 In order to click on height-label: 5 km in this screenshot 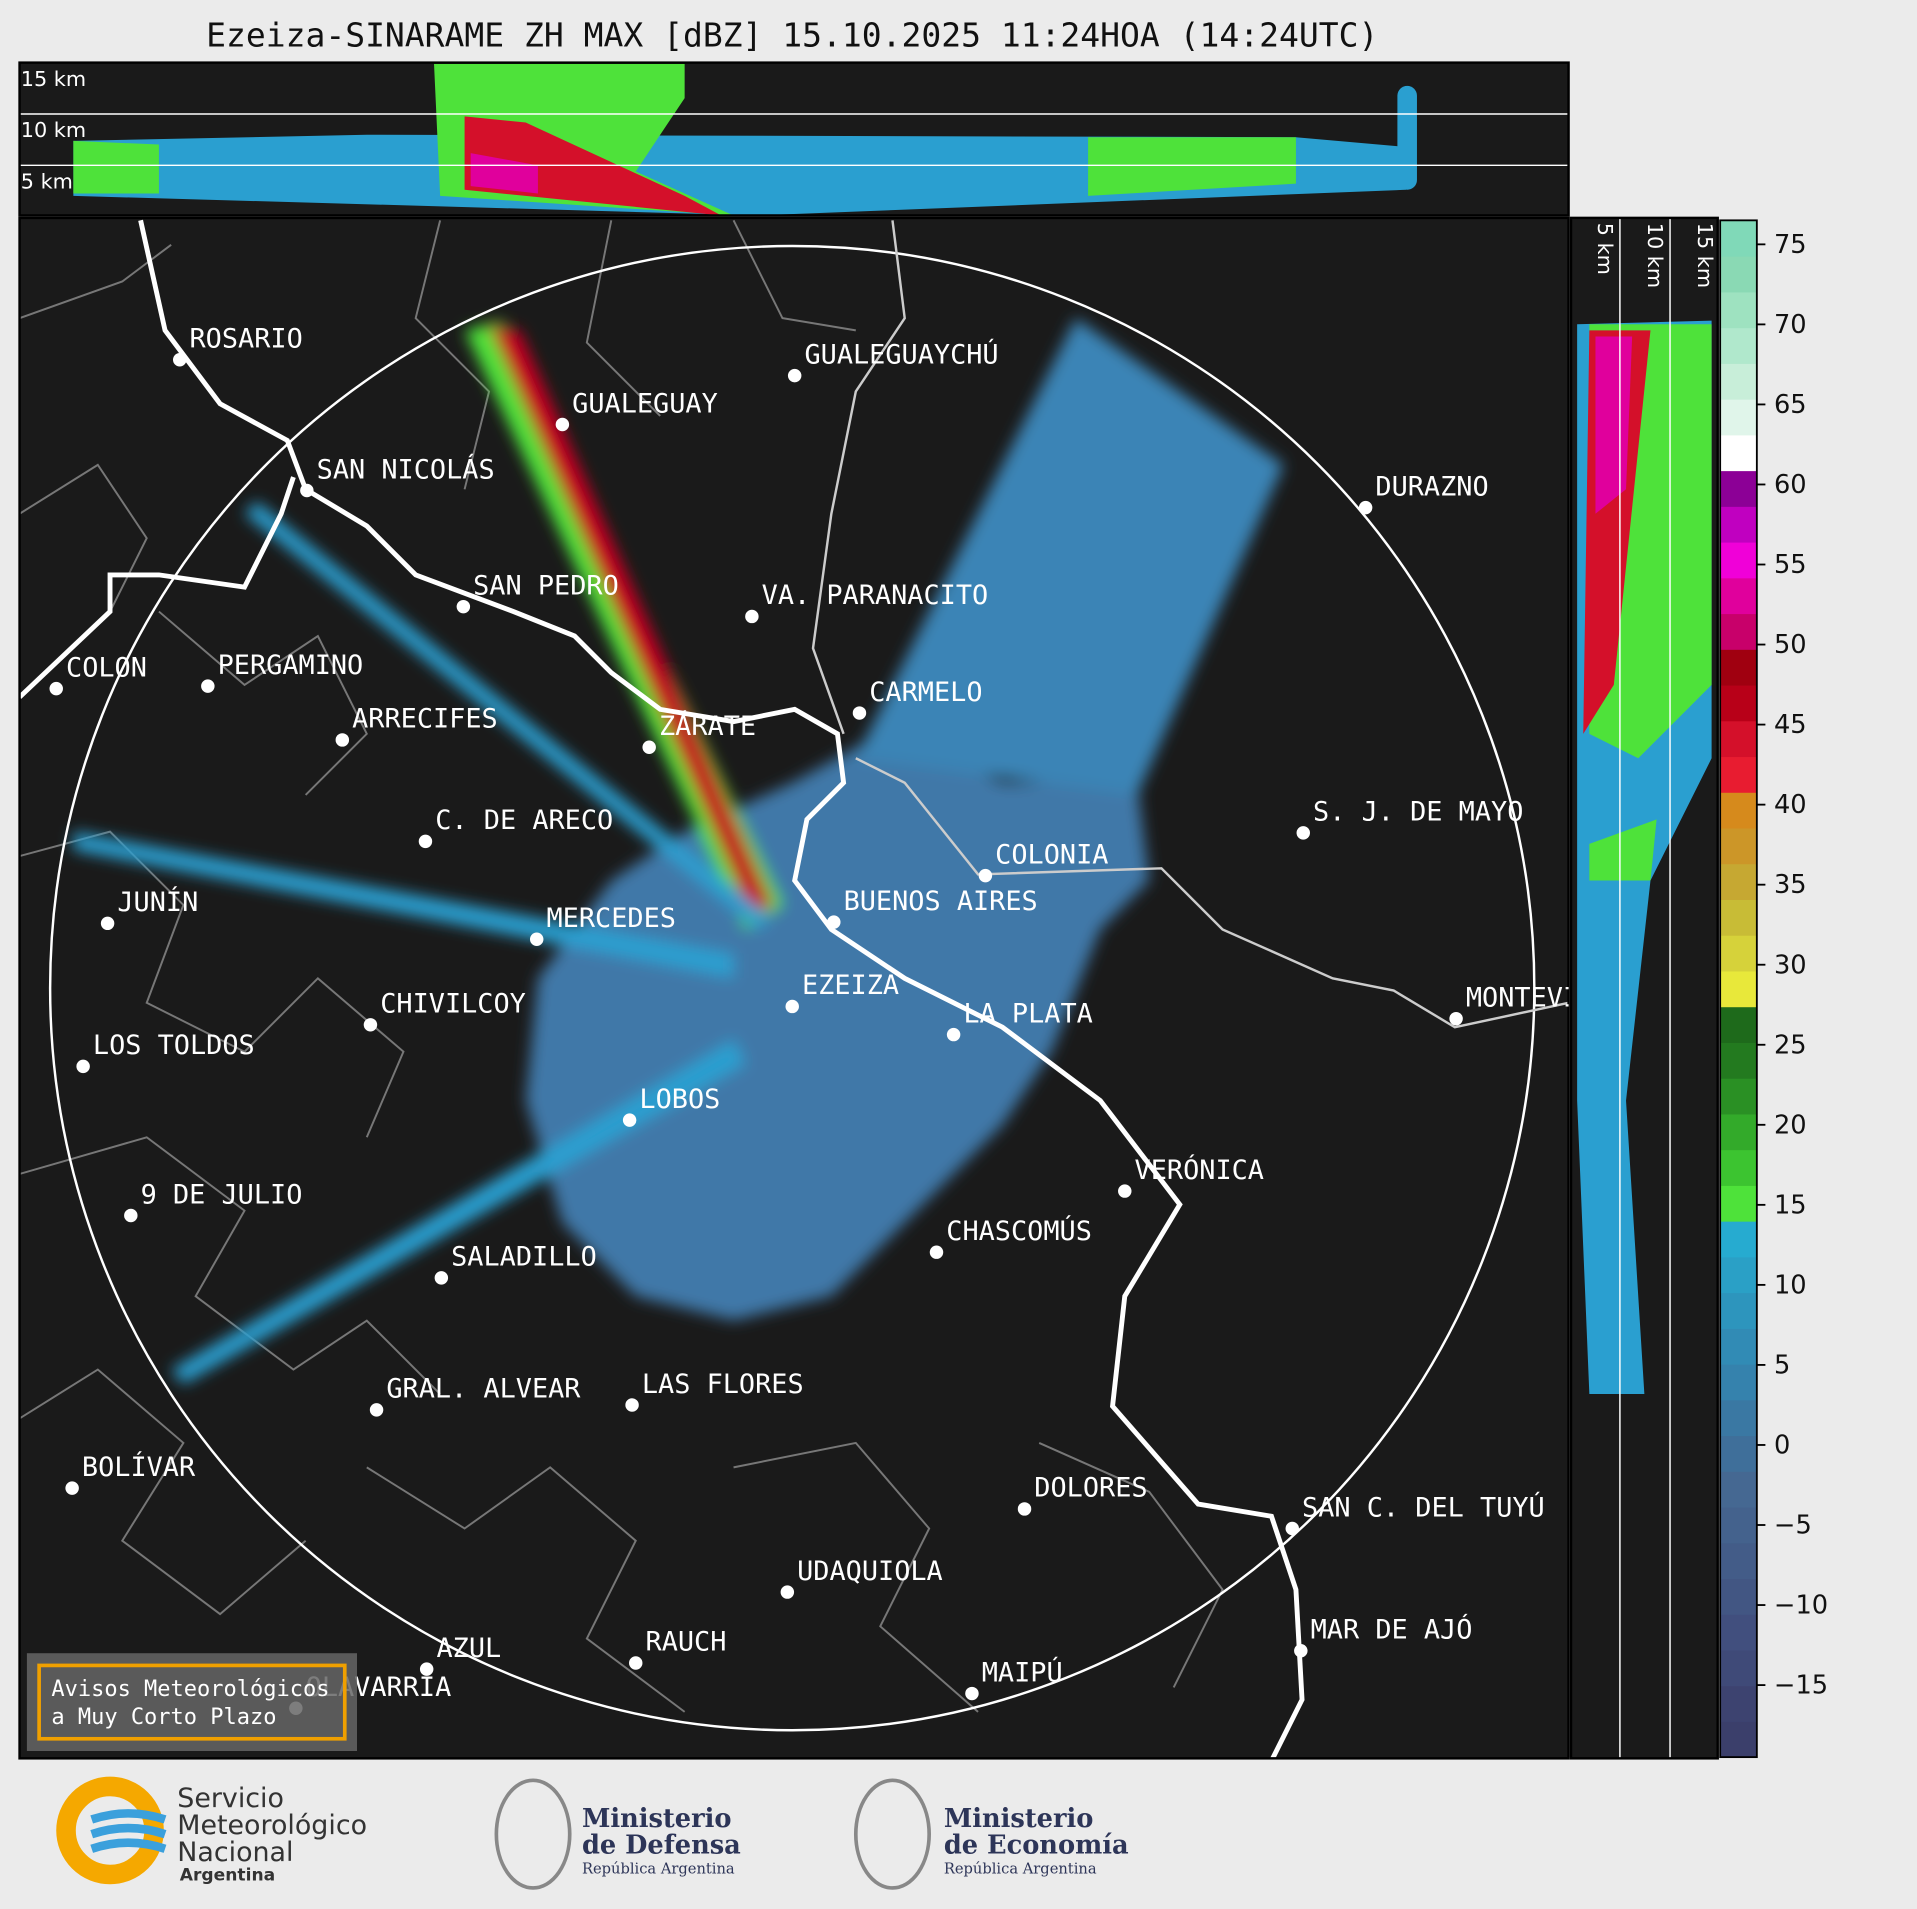, I will do `click(47, 182)`.